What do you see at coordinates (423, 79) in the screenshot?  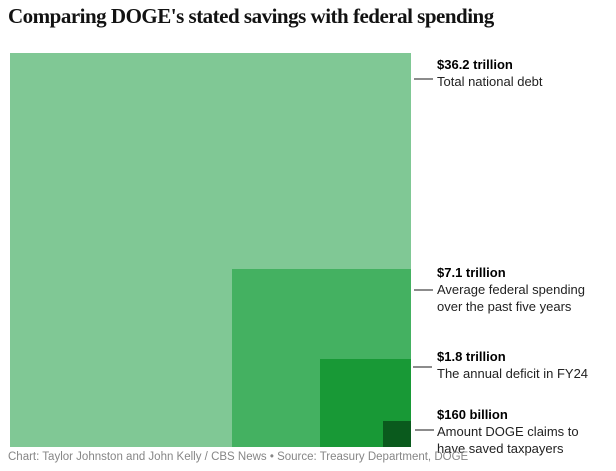 I see `connector-line-total-national-debt` at bounding box center [423, 79].